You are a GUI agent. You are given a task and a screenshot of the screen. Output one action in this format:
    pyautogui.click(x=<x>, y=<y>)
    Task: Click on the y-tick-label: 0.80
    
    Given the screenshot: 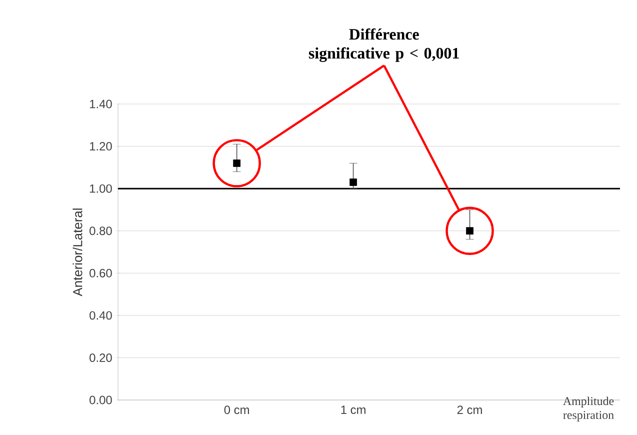 What is the action you would take?
    pyautogui.click(x=101, y=231)
    